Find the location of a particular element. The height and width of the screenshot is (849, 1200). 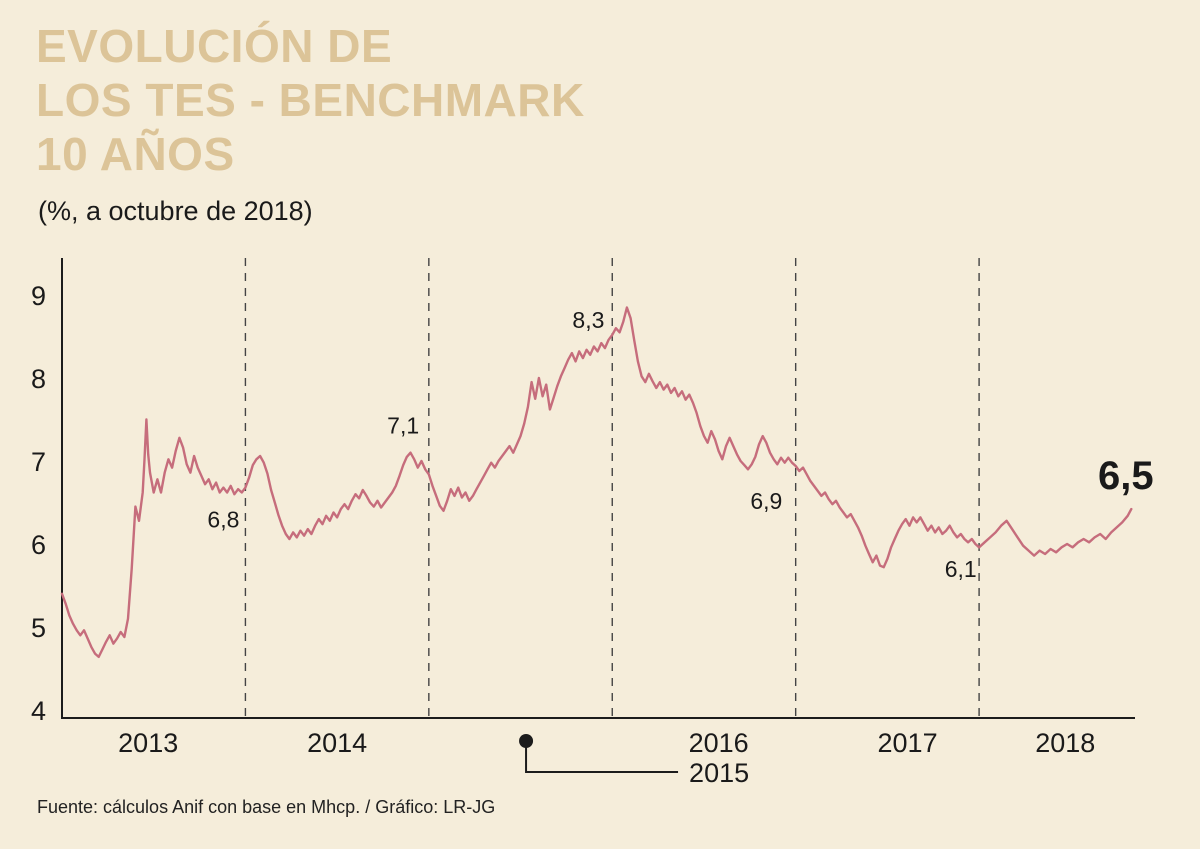

value-annotation: 6,1 is located at coordinates (961, 569).